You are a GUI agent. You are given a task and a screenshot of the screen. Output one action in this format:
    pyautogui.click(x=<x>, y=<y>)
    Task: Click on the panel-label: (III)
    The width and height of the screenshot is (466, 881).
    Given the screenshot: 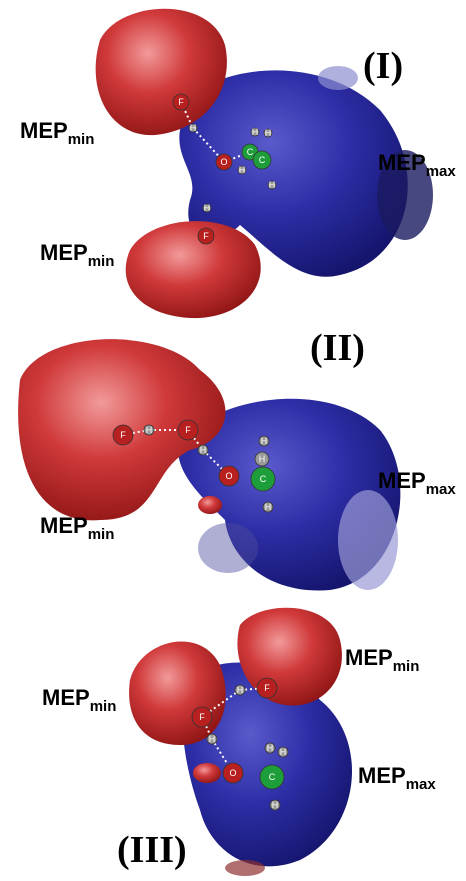 What is the action you would take?
    pyautogui.click(x=152, y=850)
    